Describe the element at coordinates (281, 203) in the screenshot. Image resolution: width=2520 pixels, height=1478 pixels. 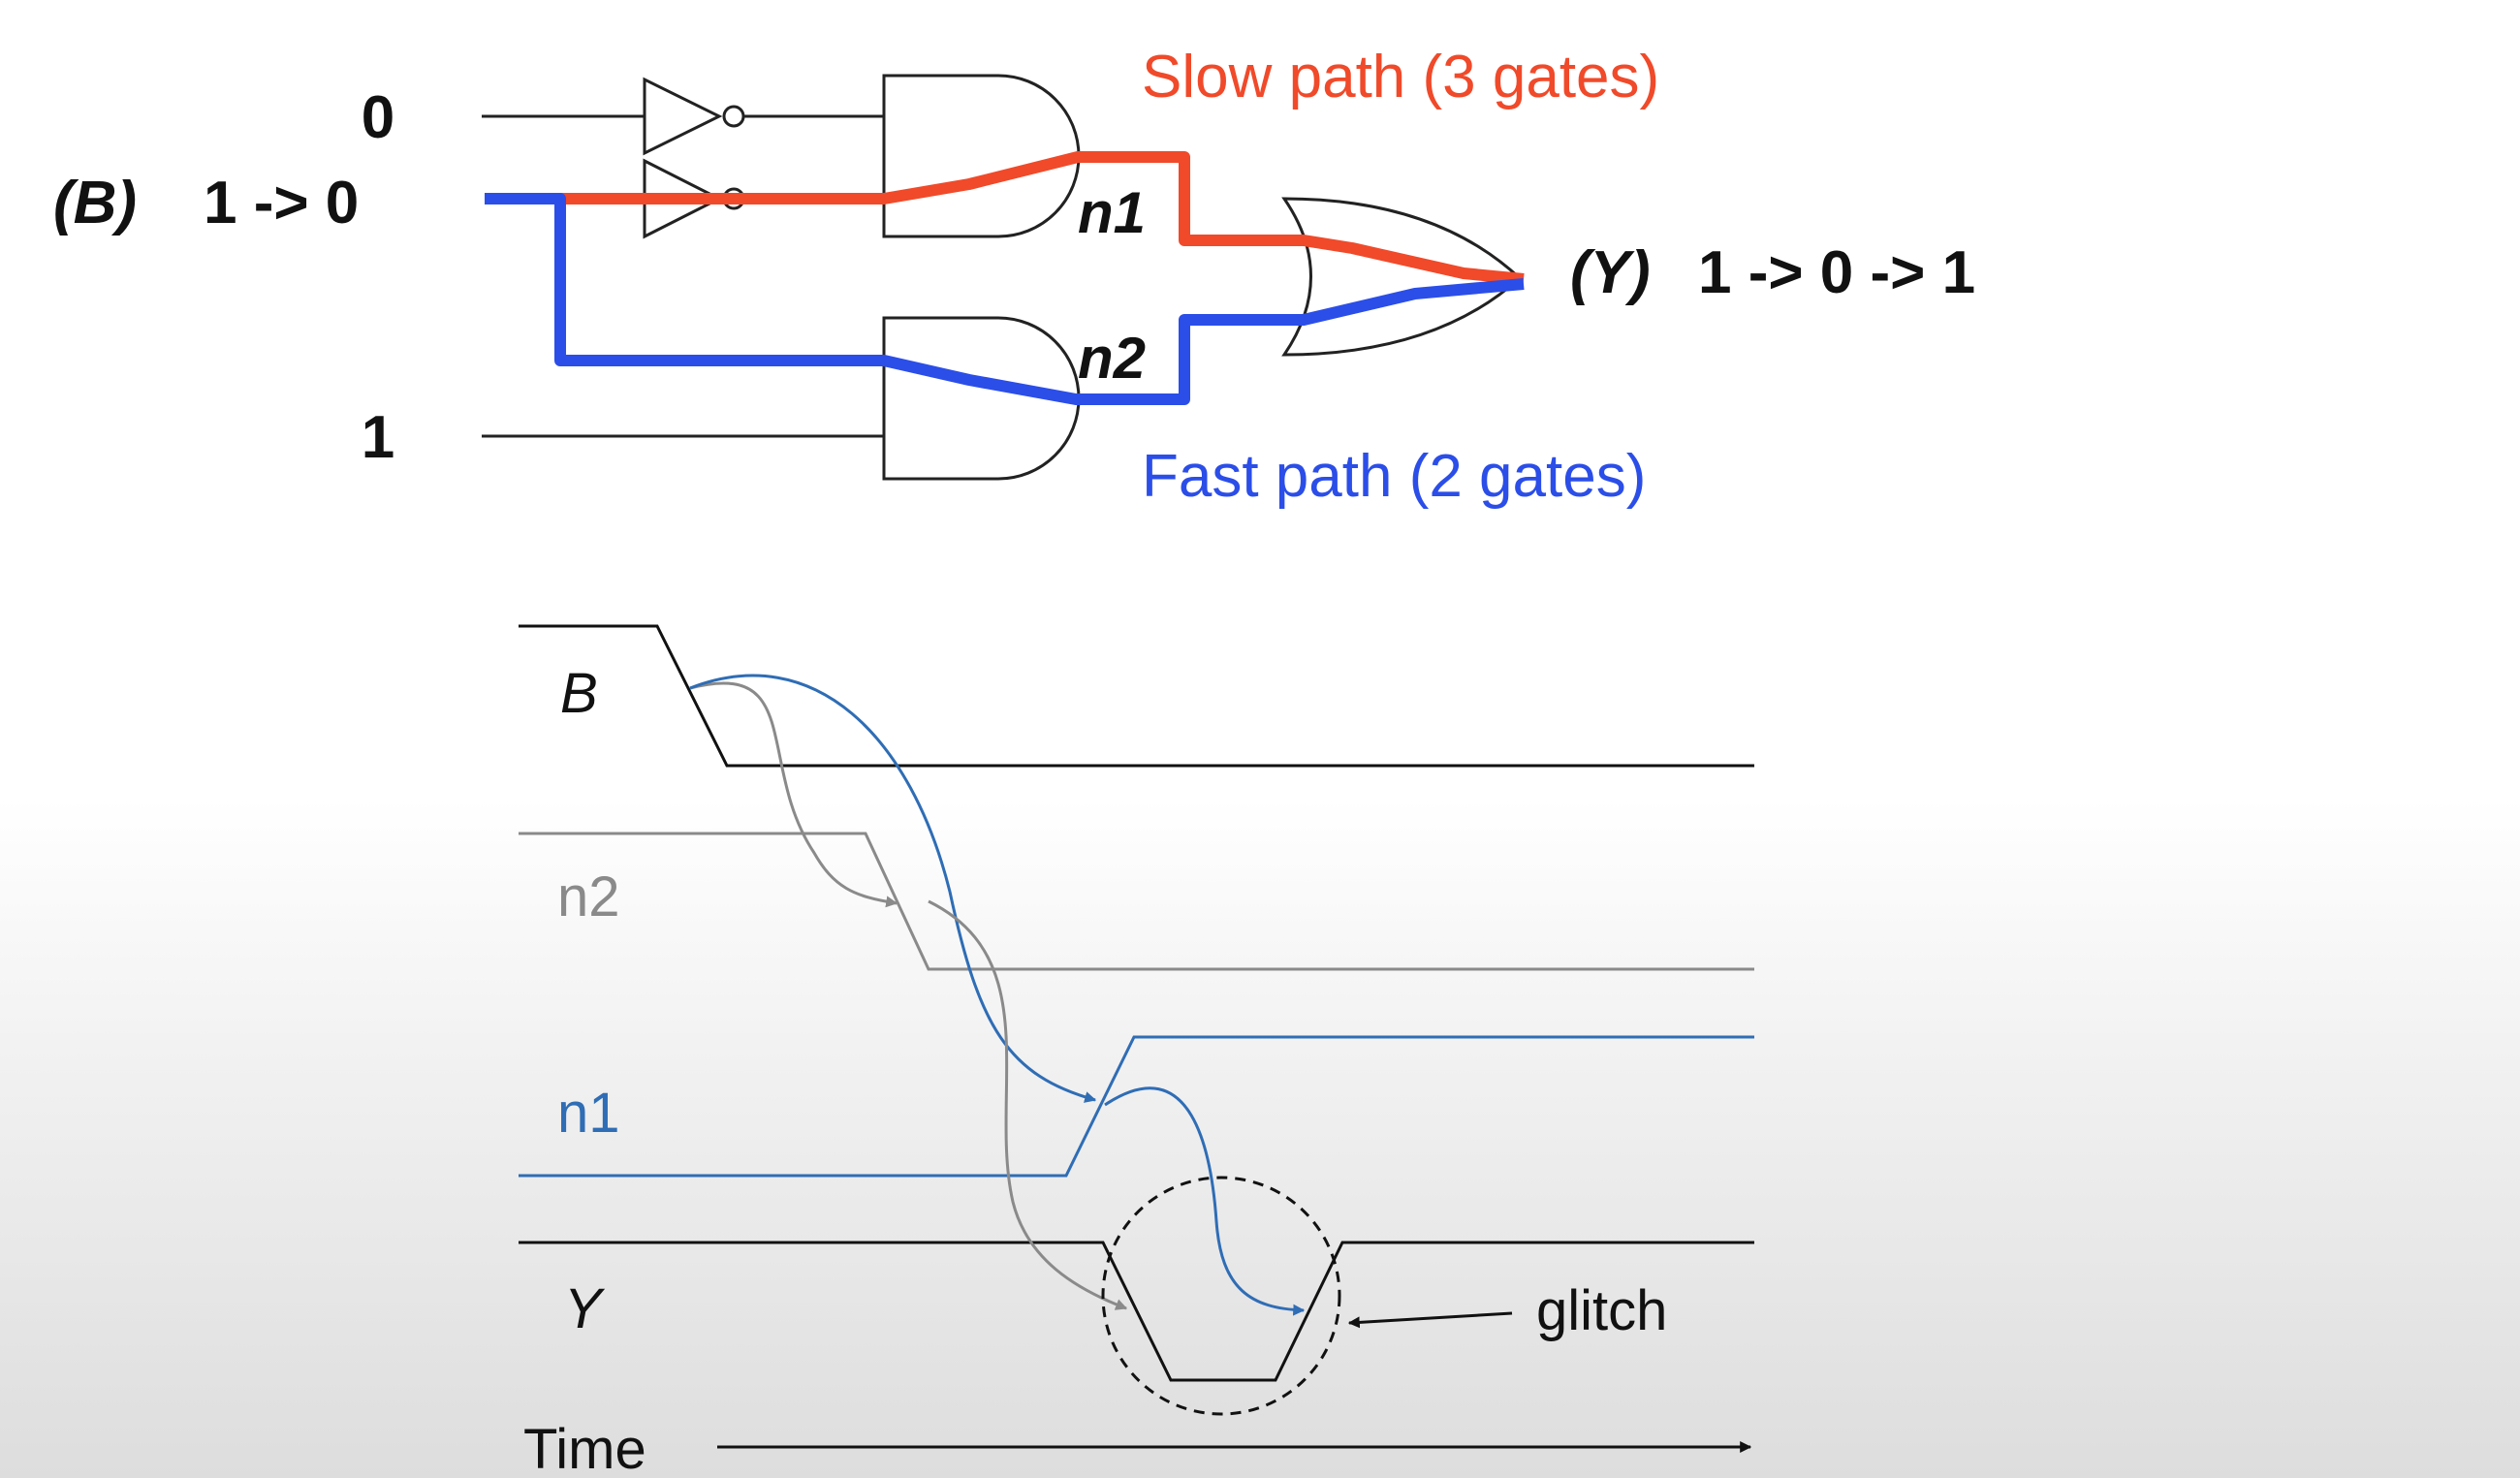
I see `input-b-value: 1 -> 0` at that location.